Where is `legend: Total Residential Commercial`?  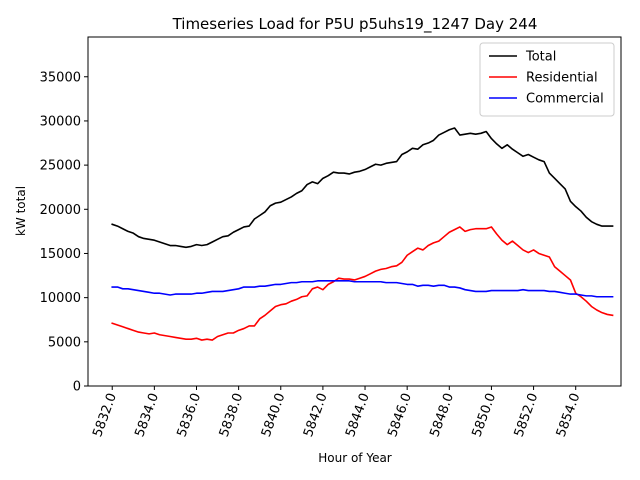
legend: Total Residential Commercial is located at coordinates (547, 79).